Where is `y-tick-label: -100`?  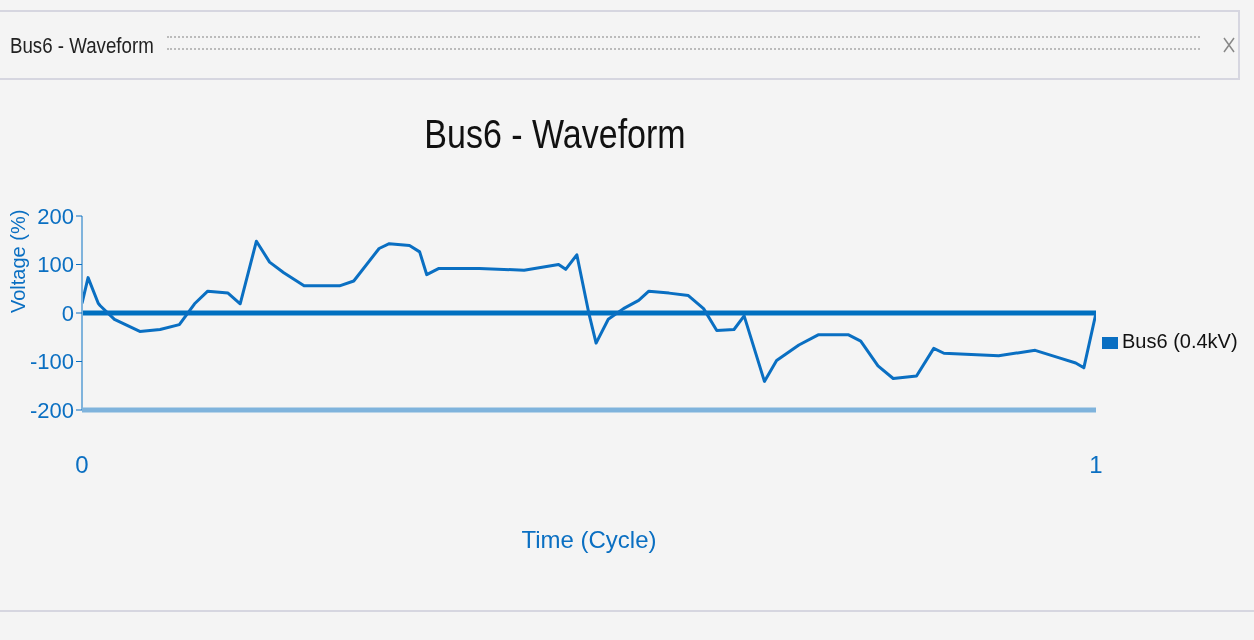 y-tick-label: -100 is located at coordinates (51, 362).